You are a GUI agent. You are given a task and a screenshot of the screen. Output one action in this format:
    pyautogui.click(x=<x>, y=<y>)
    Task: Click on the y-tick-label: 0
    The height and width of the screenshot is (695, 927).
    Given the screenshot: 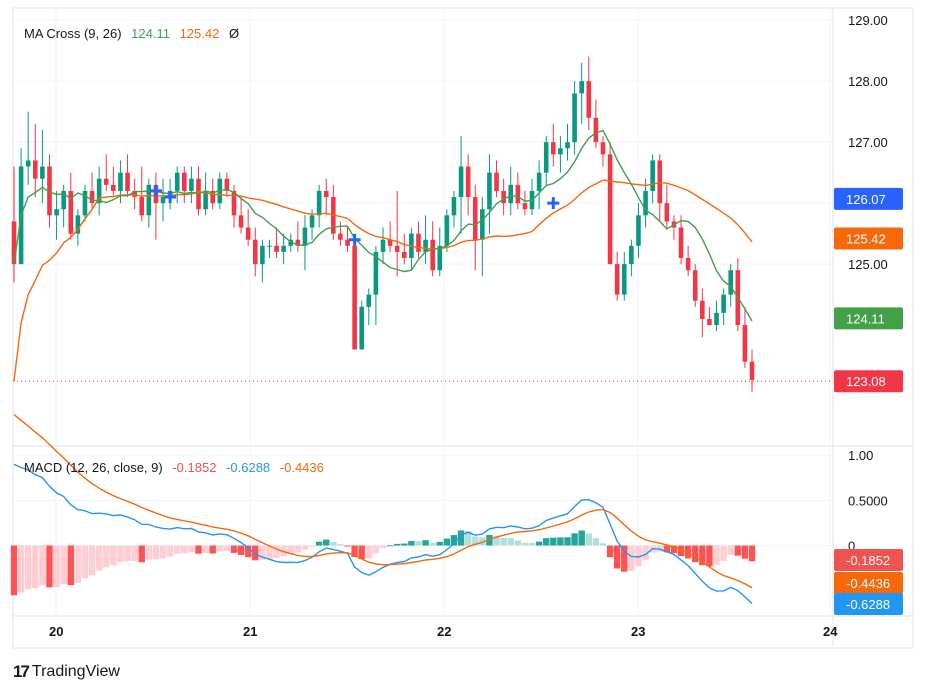 What is the action you would take?
    pyautogui.click(x=851, y=546)
    